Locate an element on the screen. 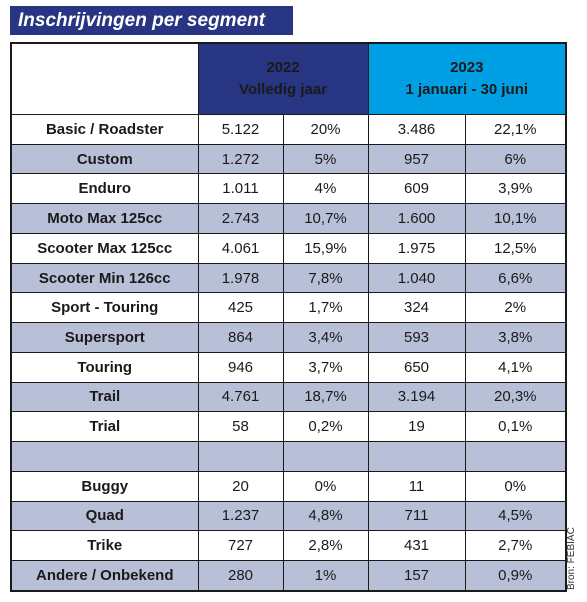 This screenshot has width=587, height=602. count-2022-cell: 4.061 is located at coordinates (240, 248).